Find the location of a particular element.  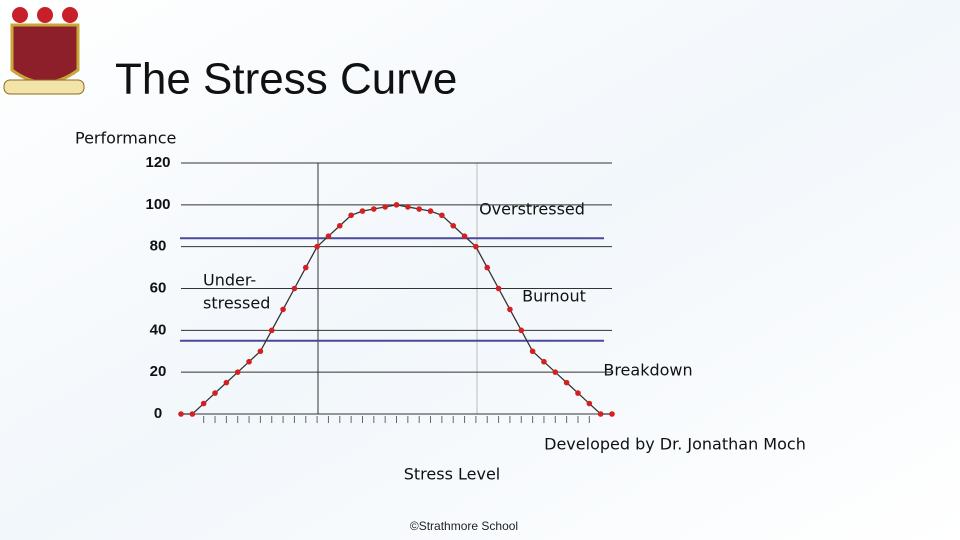

annotation: Overstressed is located at coordinates (532, 209).